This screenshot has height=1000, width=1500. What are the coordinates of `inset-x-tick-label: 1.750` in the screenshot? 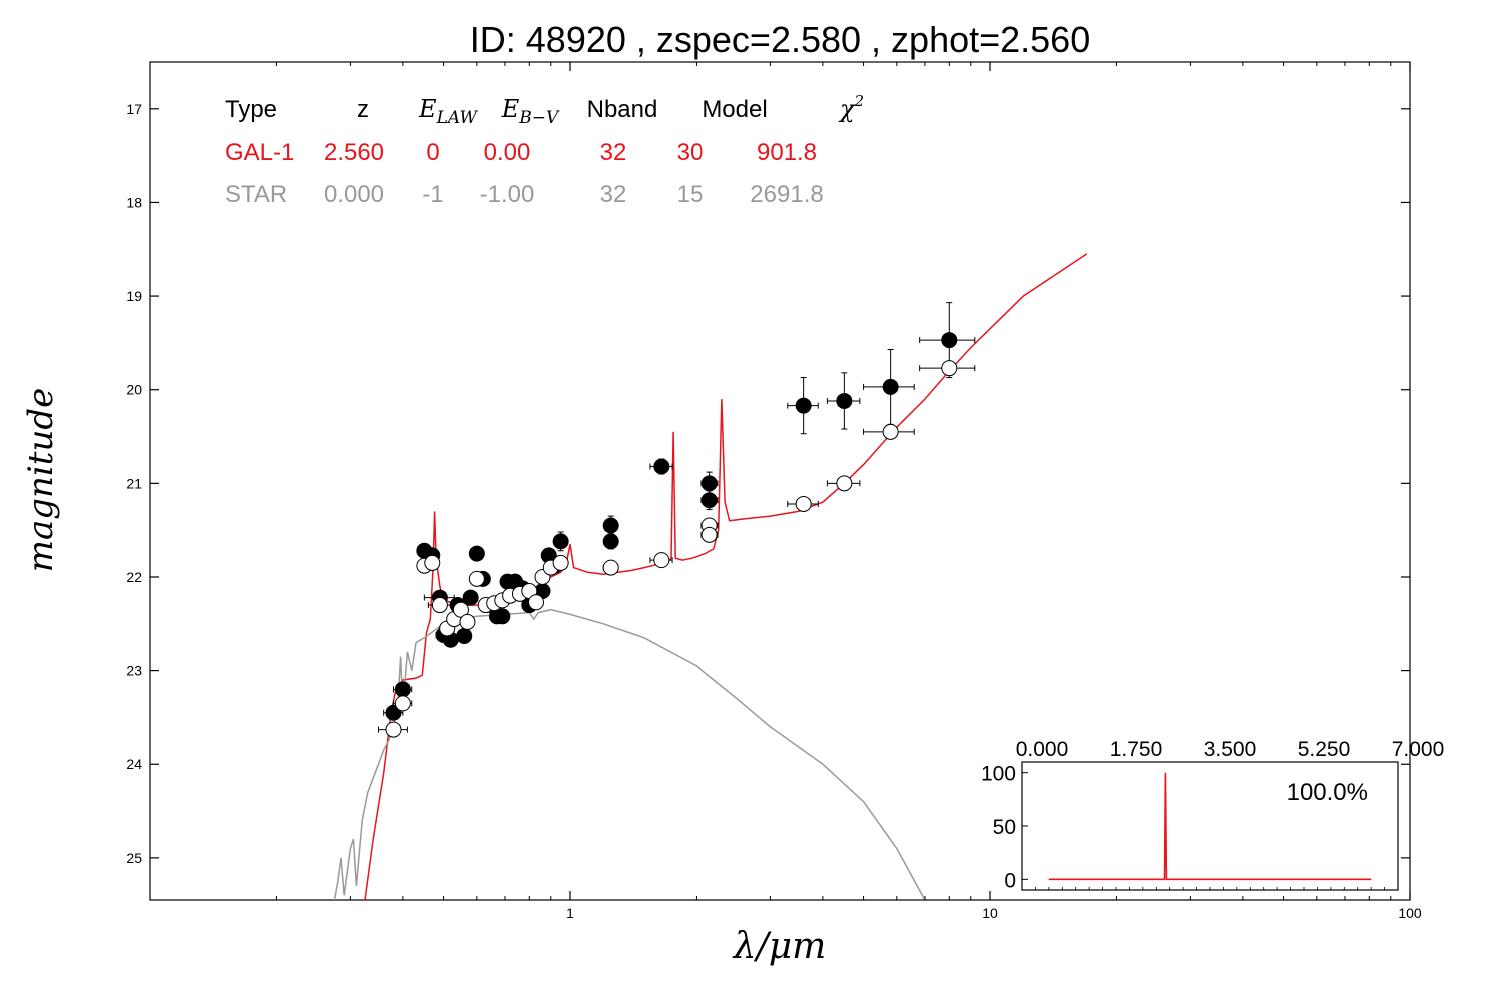 It's located at (1136, 749).